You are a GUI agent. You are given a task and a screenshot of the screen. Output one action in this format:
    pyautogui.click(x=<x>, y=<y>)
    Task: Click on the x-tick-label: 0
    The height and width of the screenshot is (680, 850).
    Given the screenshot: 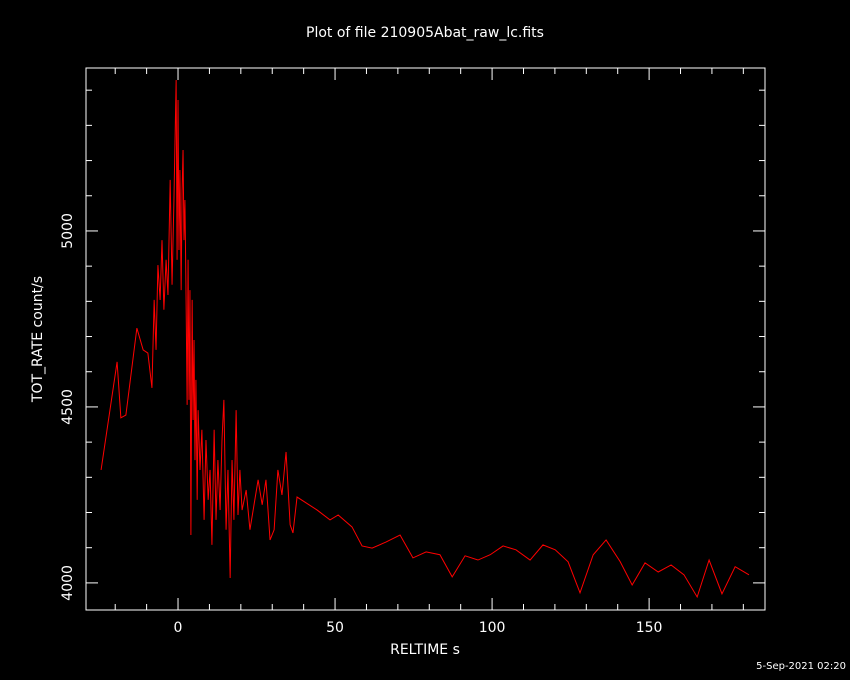 What is the action you would take?
    pyautogui.click(x=178, y=628)
    